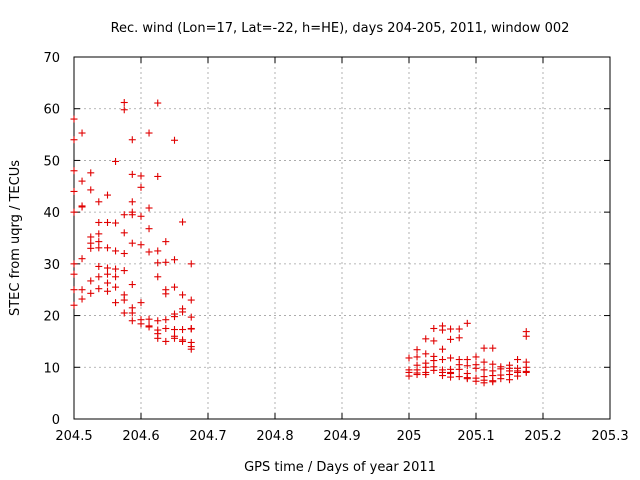 This screenshot has height=480, width=640. What do you see at coordinates (51, 265) in the screenshot?
I see `y-tick-label: 30` at bounding box center [51, 265].